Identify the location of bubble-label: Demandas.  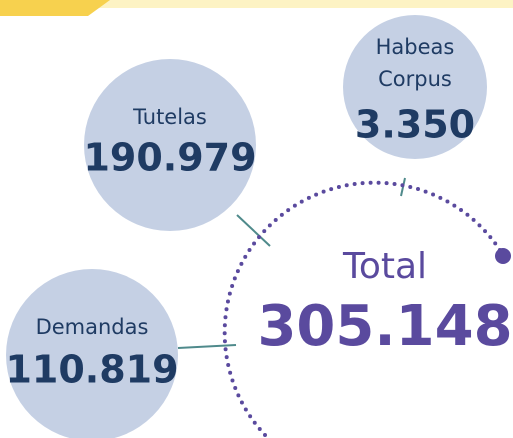
(92, 327).